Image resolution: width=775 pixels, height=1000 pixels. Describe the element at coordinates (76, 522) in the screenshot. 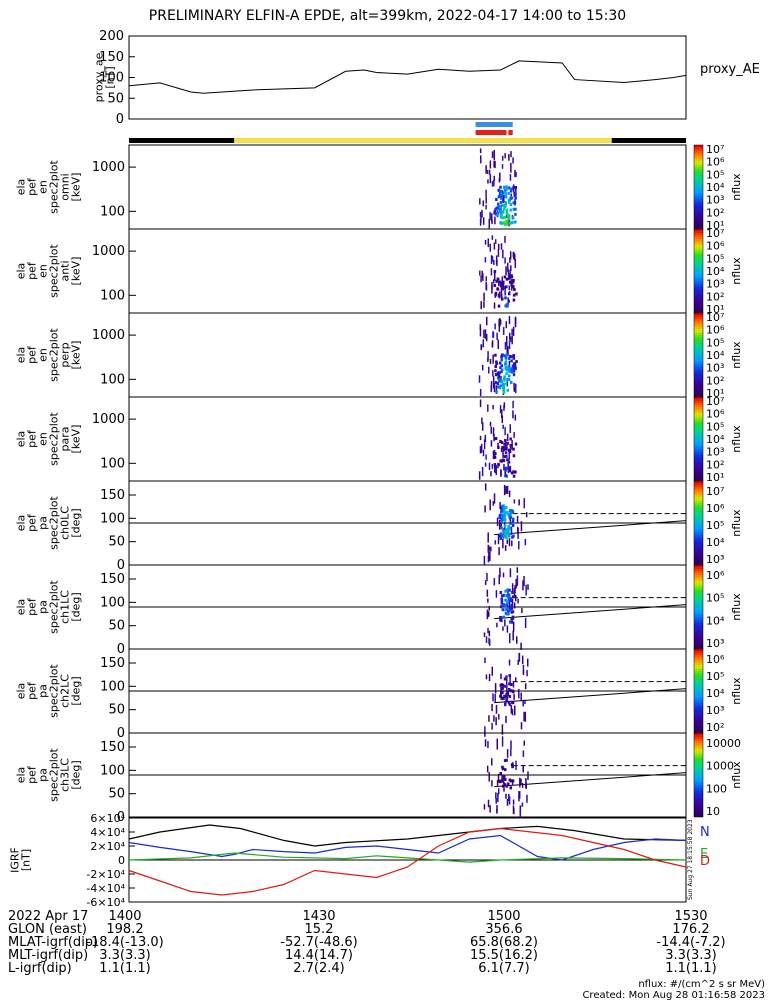

I see `pa-ylabel-label-5: [deg]` at that location.